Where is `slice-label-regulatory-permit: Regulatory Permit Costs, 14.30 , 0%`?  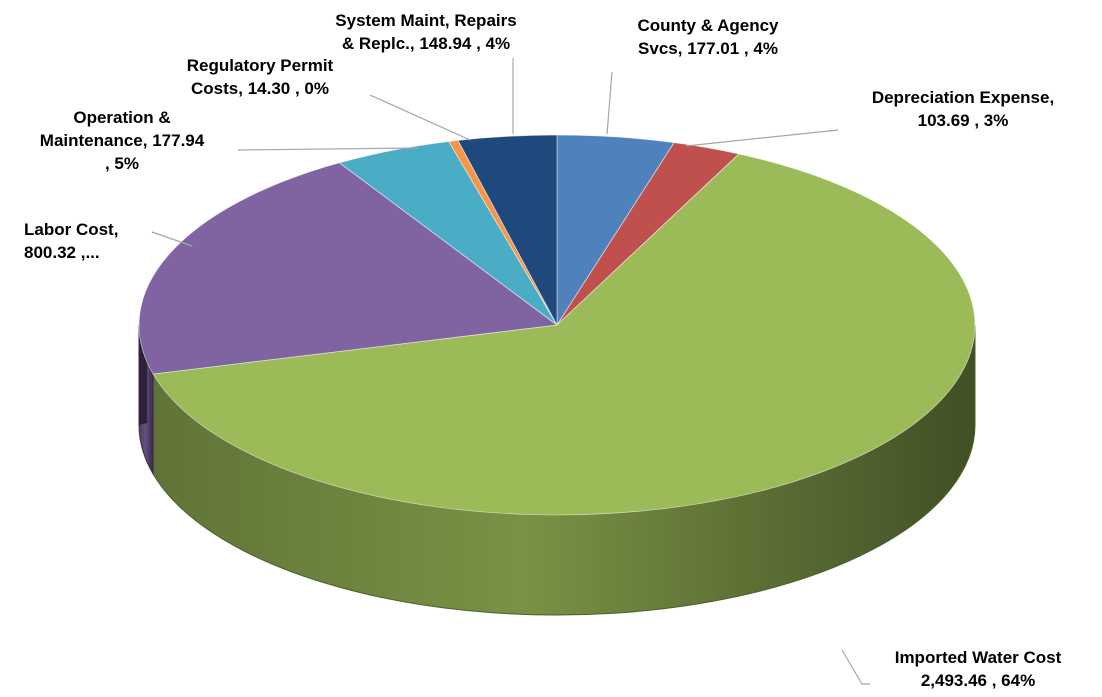 slice-label-regulatory-permit: Regulatory Permit Costs, 14.30 , 0% is located at coordinates (260, 77).